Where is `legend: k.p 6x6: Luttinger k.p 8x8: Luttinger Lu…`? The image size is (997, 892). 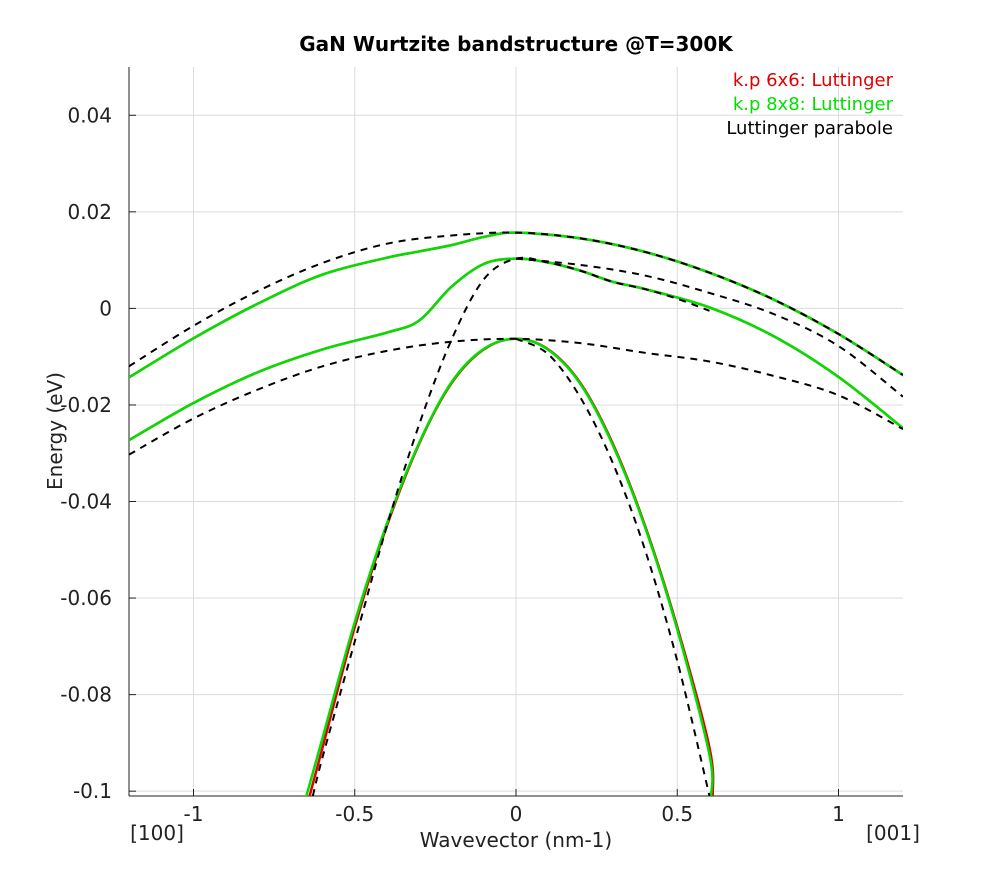
legend: k.p 6x6: Luttinger k.p 8x8: Luttinger Lu… is located at coordinates (809, 104).